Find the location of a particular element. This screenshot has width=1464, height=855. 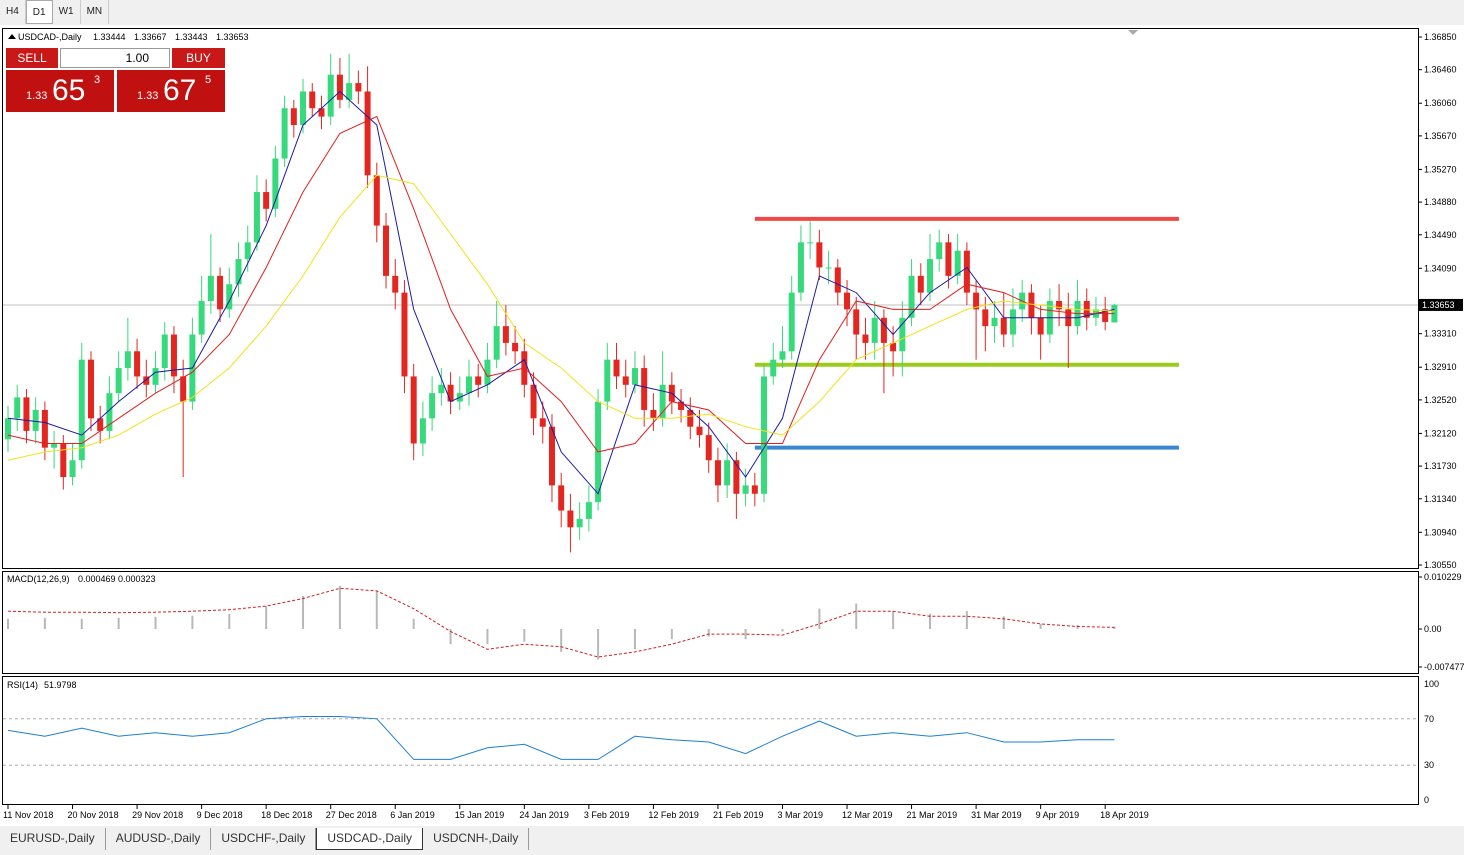

tab: USDCHF-,Daily is located at coordinates (264, 839).